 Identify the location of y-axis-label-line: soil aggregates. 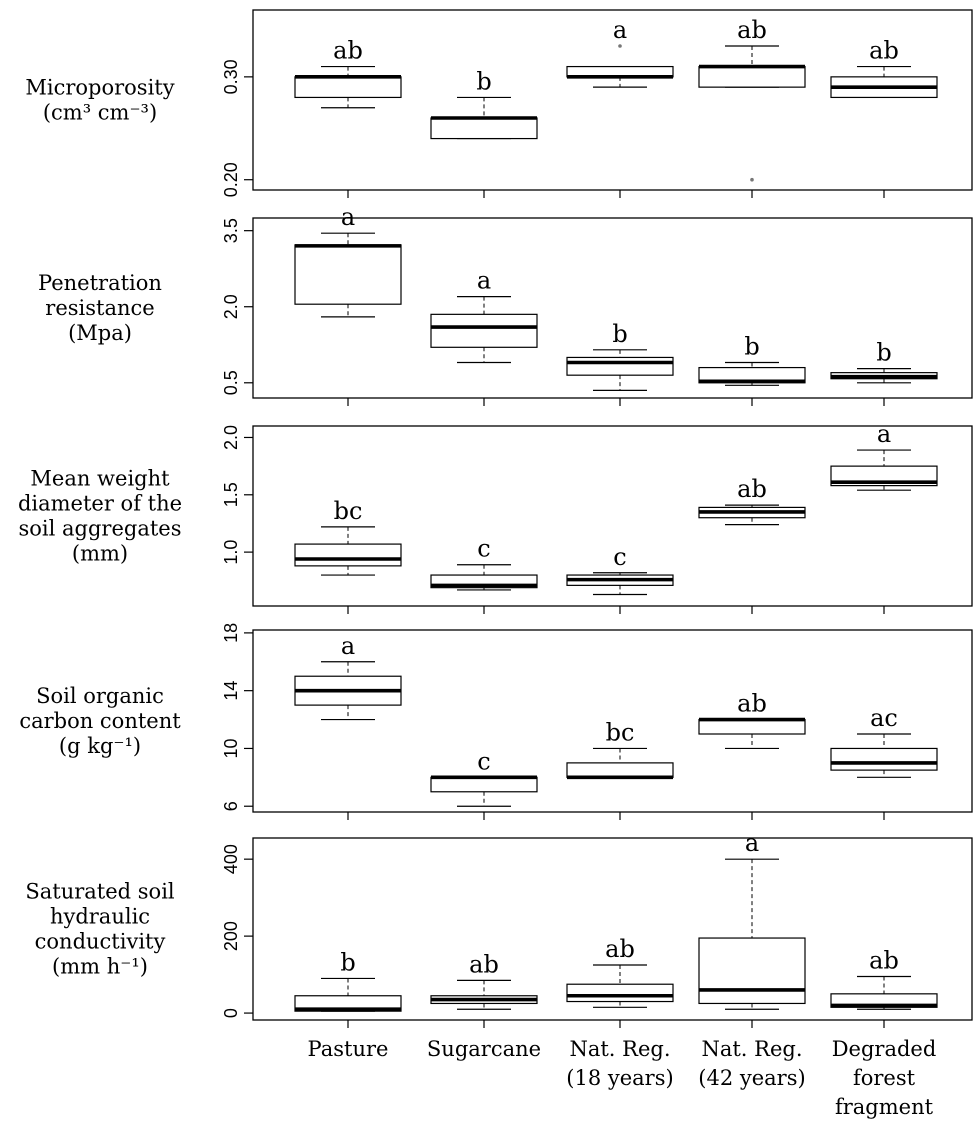
(99, 529).